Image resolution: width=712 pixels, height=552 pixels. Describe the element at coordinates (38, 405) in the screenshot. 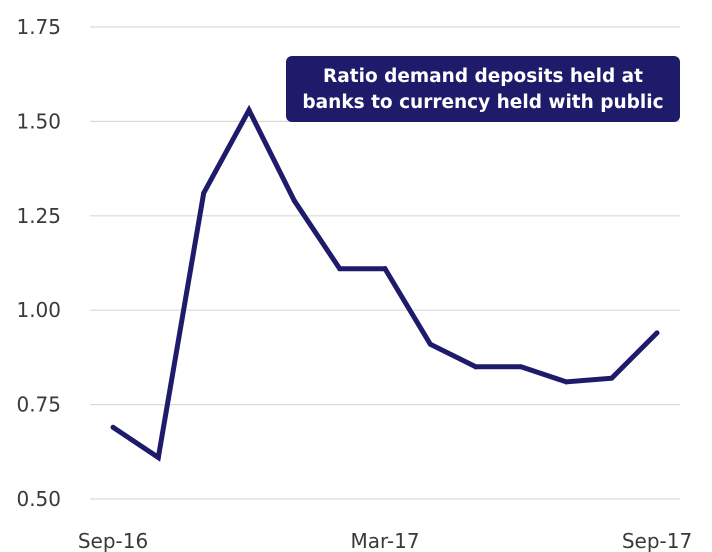

I see `y-tick-label: 0.75` at that location.